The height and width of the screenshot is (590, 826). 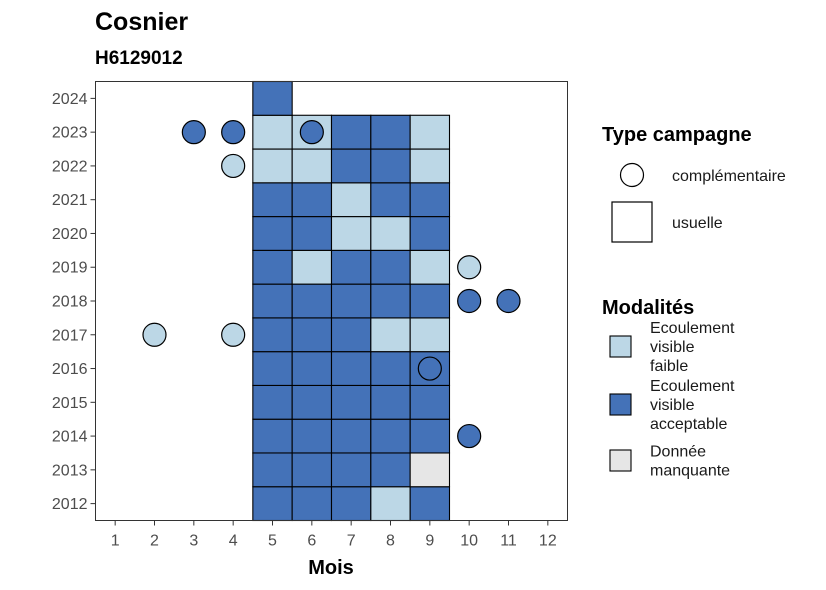 I want to click on x-axis: 1 2 3 4 5 6 7 8 9 10 11 12, so click(x=334, y=535).